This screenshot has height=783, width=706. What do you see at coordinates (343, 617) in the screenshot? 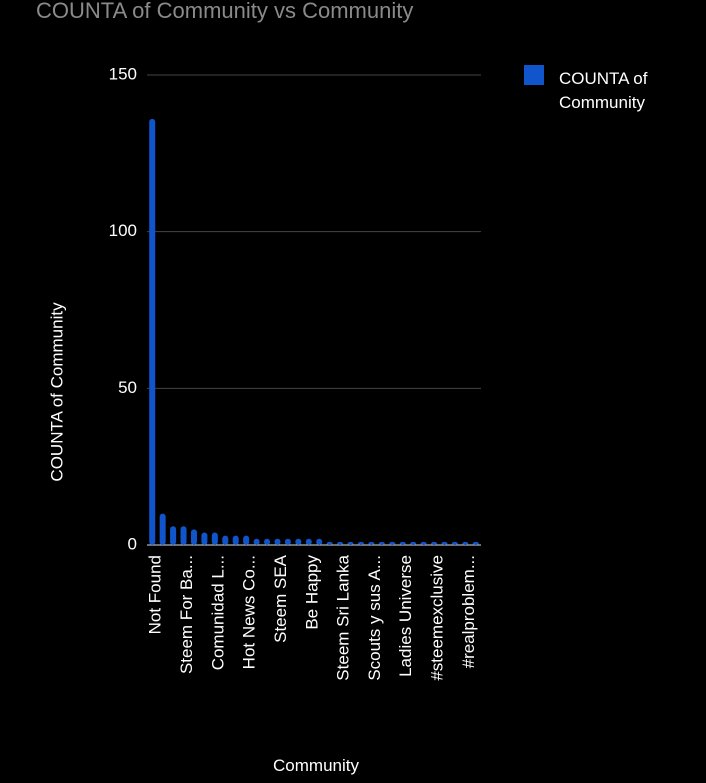
I see `x-tick-label: Steem Sri Lanka` at bounding box center [343, 617].